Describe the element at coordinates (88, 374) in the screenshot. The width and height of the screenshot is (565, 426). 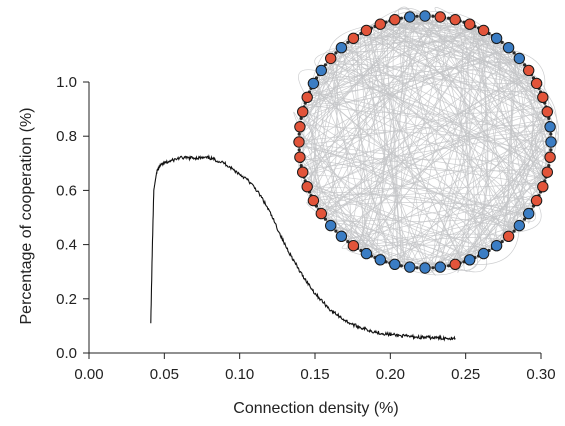
I see `x-tick-label: 0.00` at that location.